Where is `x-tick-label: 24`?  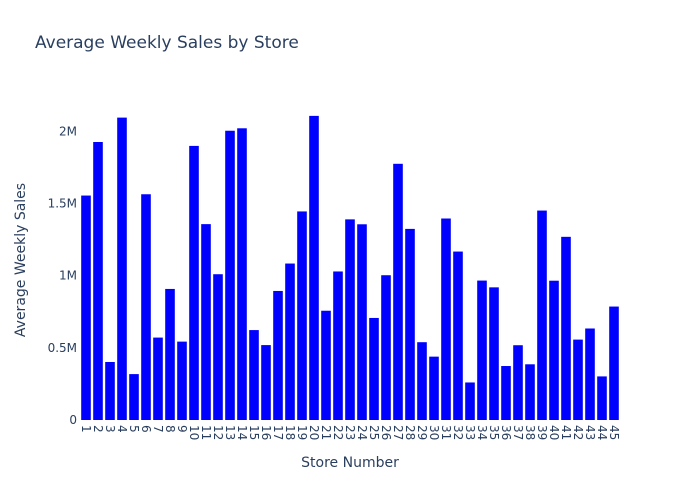 x-tick-label: 24 is located at coordinates (362, 432).